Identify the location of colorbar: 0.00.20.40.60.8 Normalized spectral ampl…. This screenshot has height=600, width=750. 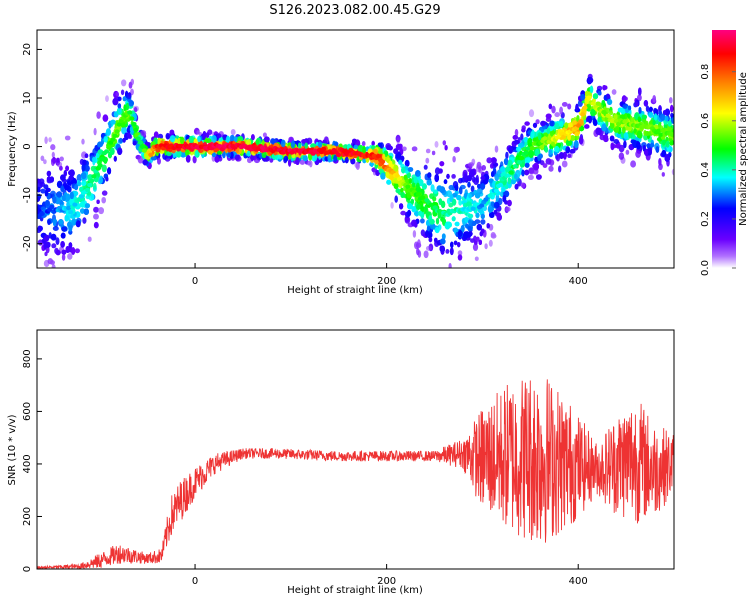
(724, 153).